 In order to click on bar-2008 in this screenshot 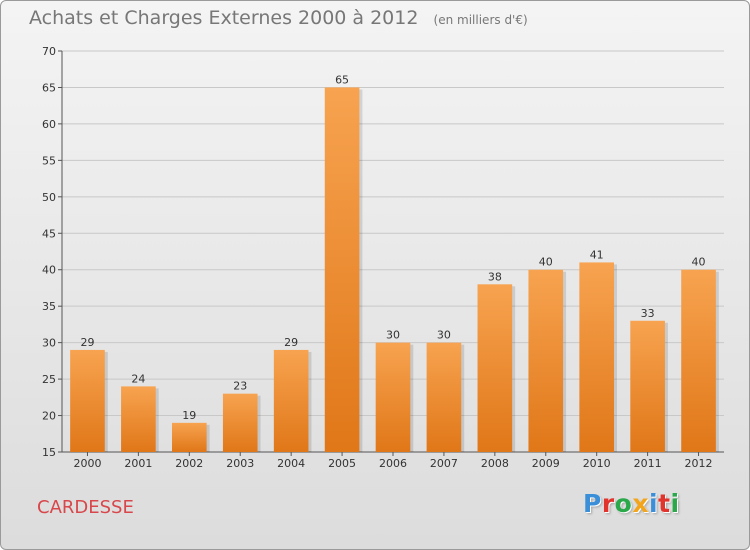, I will do `click(495, 368)`.